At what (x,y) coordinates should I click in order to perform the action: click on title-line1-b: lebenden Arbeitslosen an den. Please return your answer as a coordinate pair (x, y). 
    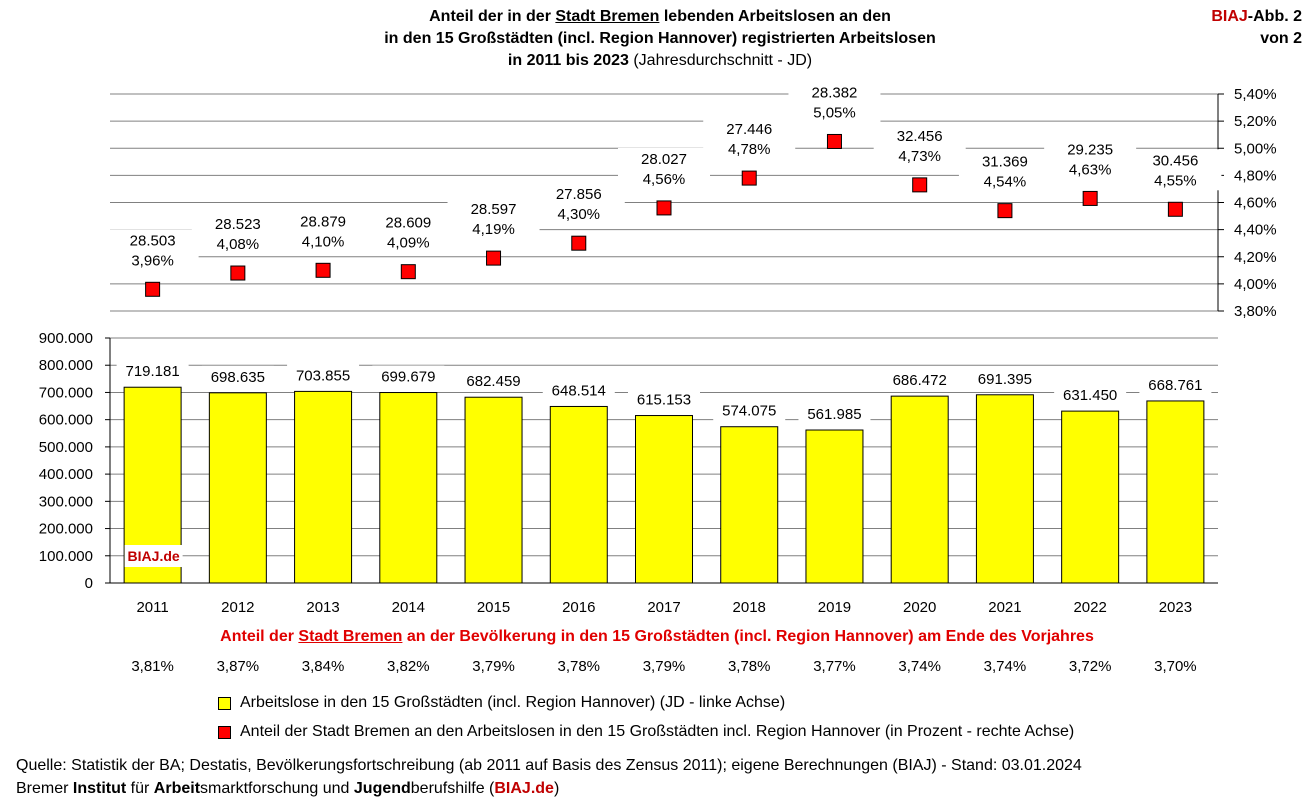
    Looking at the image, I should click on (775, 16).